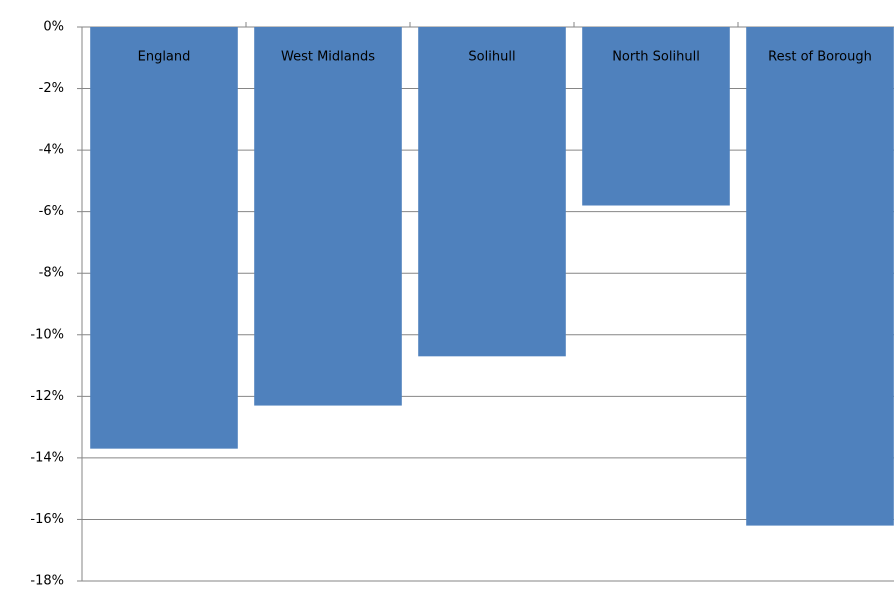 The image size is (894, 592). Describe the element at coordinates (47, 396) in the screenshot. I see `y-tick-label: -12%` at that location.